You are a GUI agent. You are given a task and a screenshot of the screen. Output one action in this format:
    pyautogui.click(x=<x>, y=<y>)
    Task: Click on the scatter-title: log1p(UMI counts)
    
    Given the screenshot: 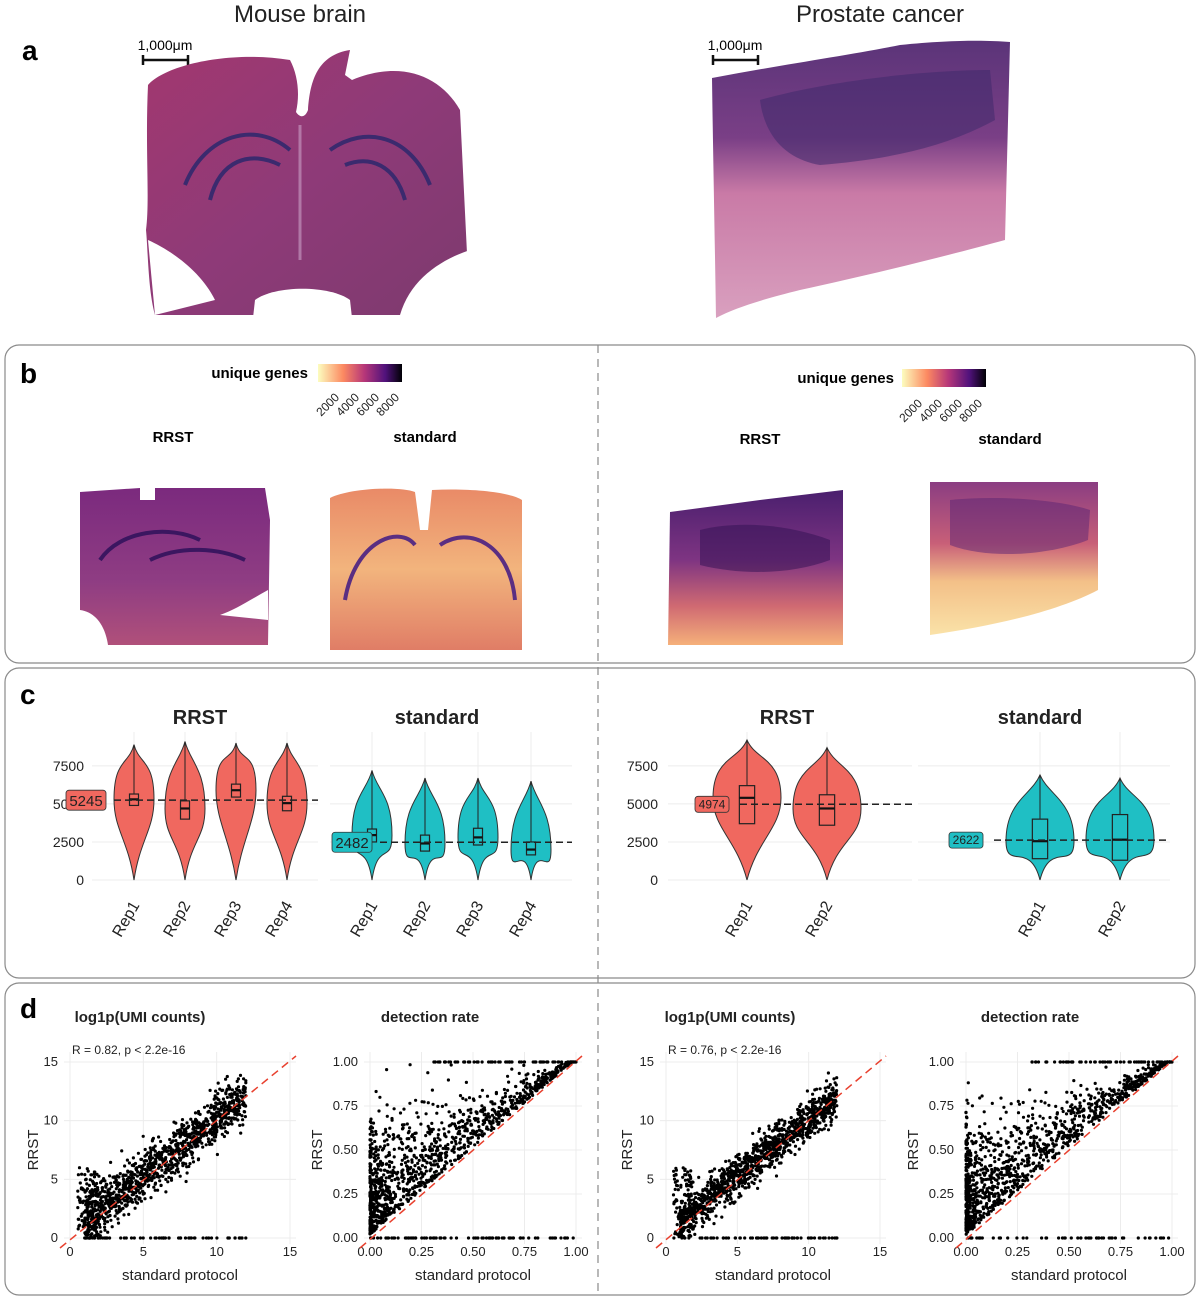 What is the action you would take?
    pyautogui.click(x=730, y=1017)
    